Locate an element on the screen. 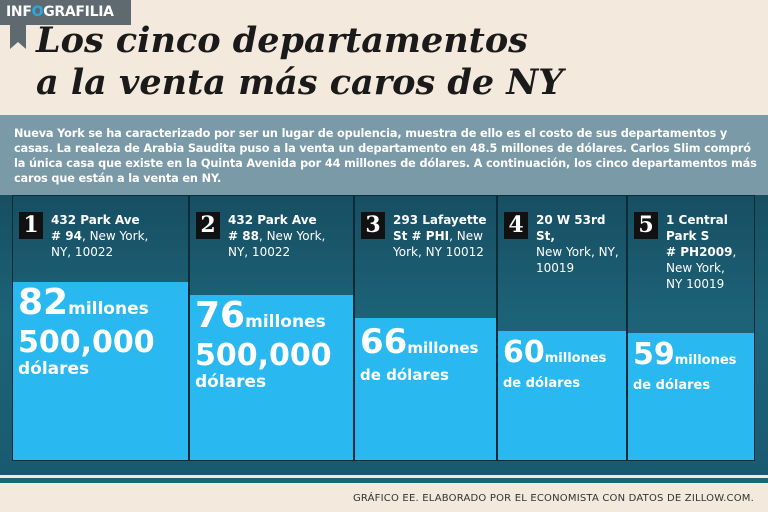 This screenshot has width=768, height=512. title-line-1: Los cinco departamentos is located at coordinates (282, 40).